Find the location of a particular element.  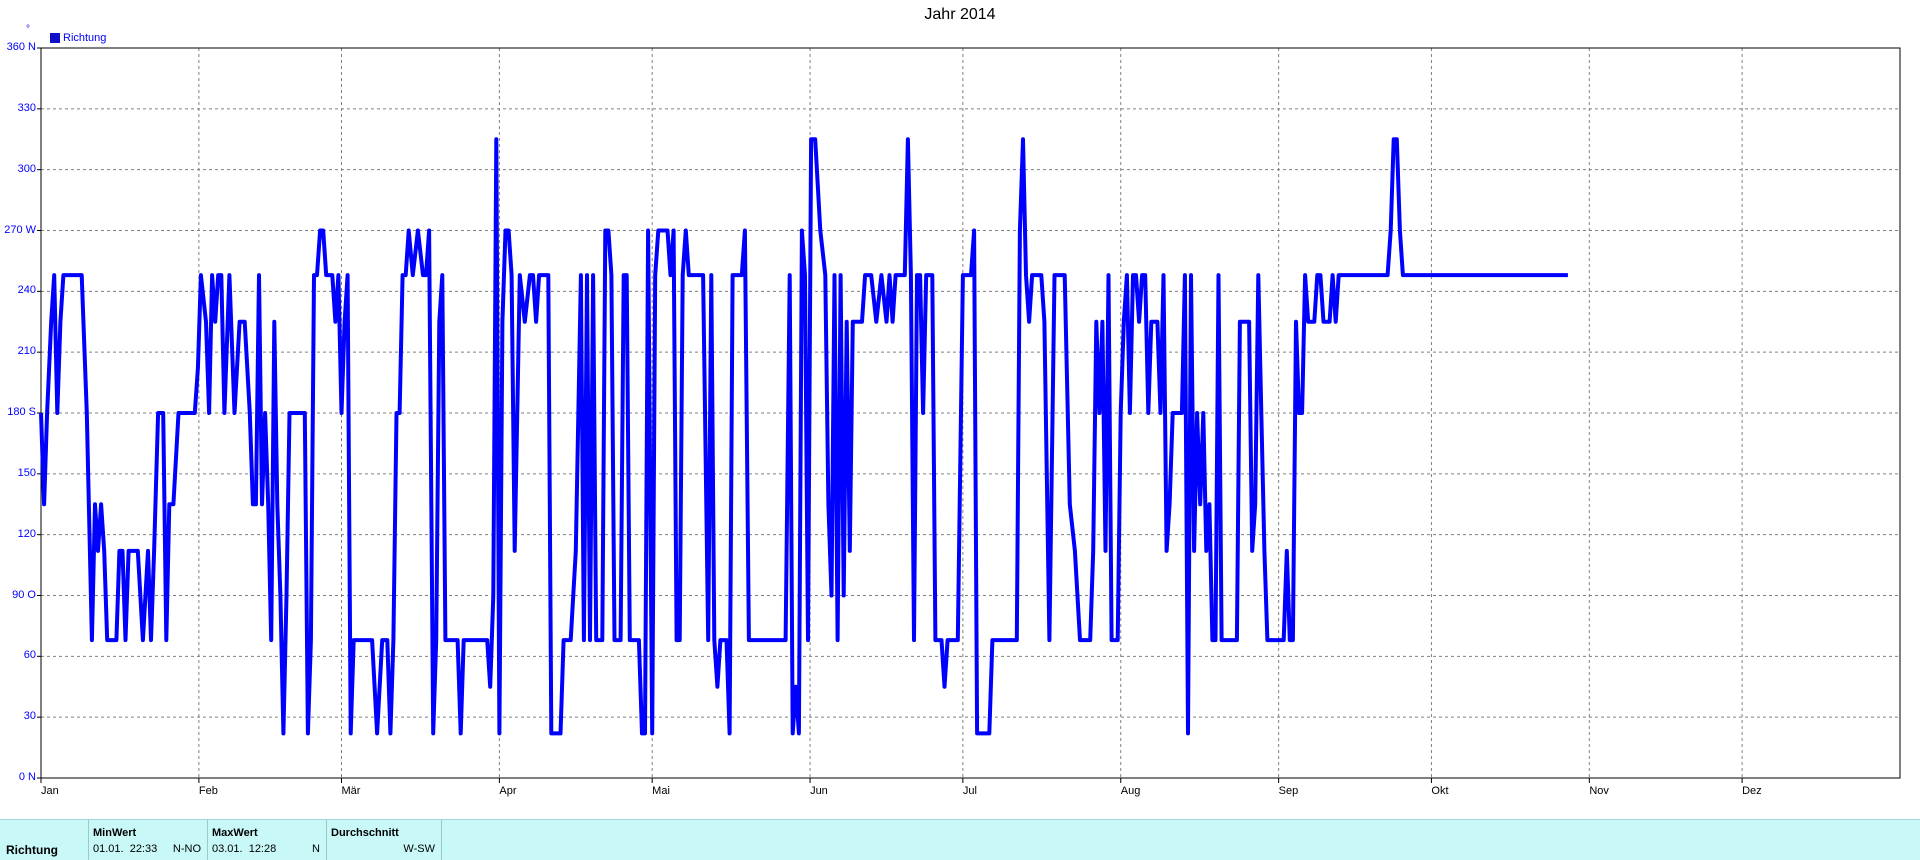

y-tick-label: 270 W is located at coordinates (20, 229).